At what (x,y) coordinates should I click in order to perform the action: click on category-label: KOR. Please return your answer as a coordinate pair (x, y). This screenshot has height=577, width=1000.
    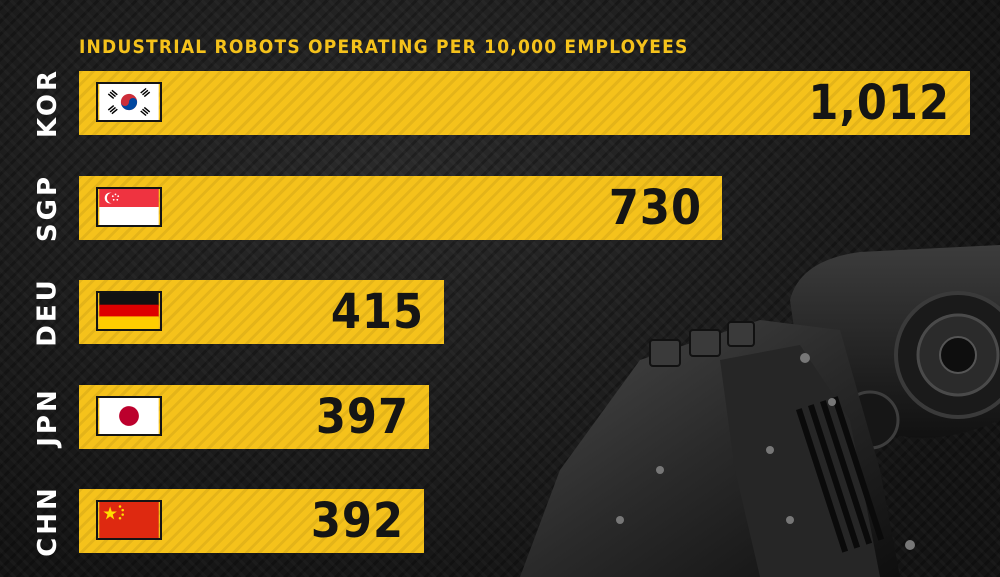
    Looking at the image, I should click on (48, 103).